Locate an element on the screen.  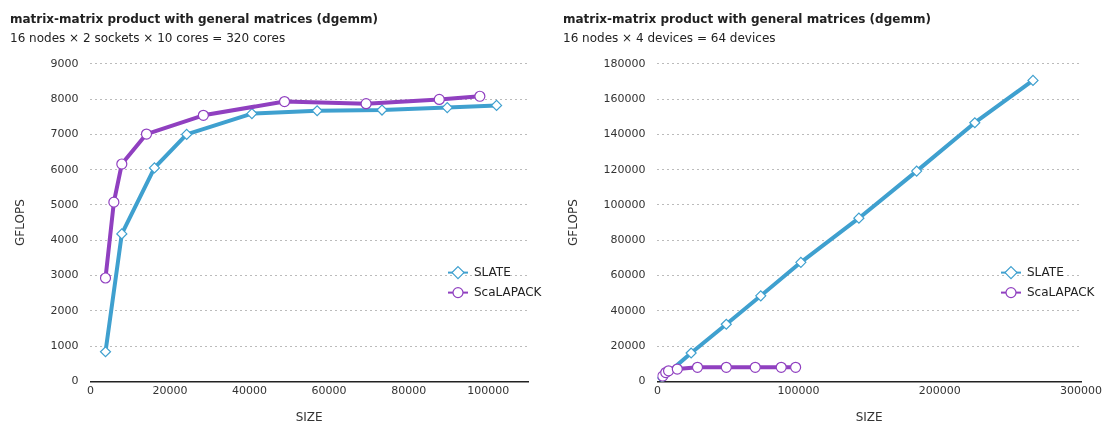
y-tick-label: 9000 is located at coordinates (64, 63).